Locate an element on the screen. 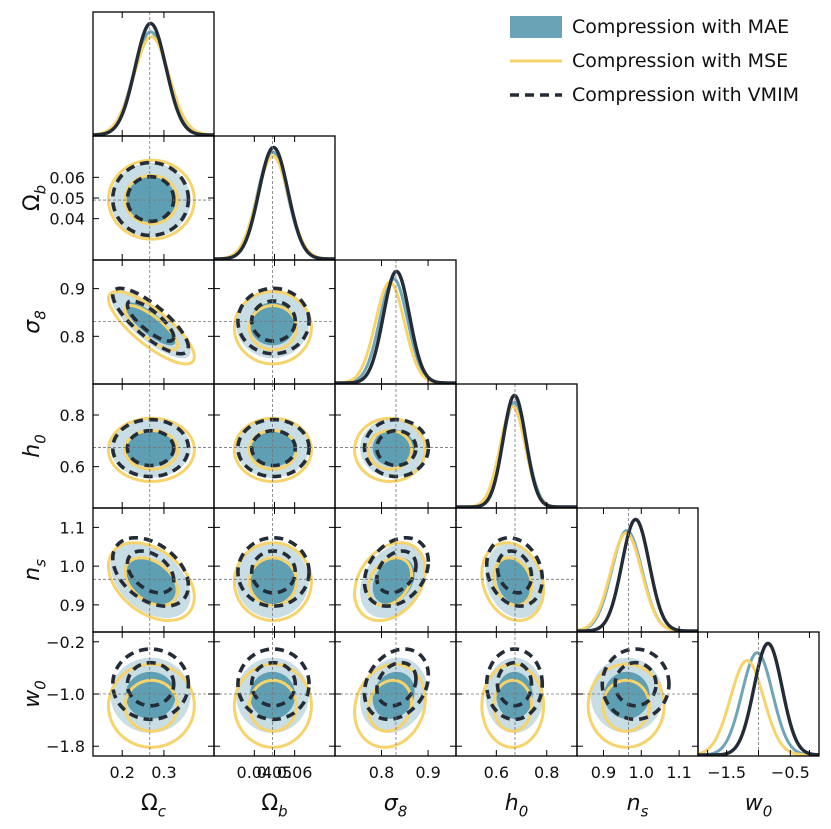  ytick-label-4: 1.0 is located at coordinates (72, 566).